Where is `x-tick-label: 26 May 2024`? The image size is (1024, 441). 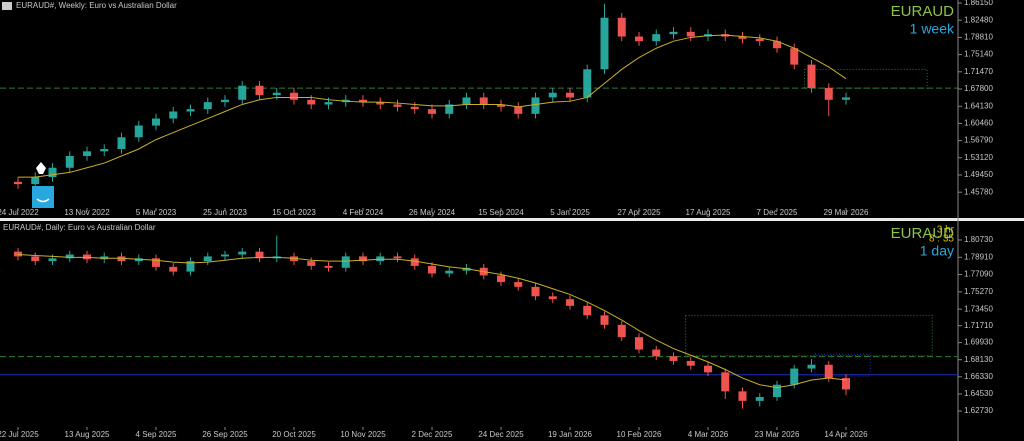
x-tick-label: 26 May 2024 is located at coordinates (432, 212).